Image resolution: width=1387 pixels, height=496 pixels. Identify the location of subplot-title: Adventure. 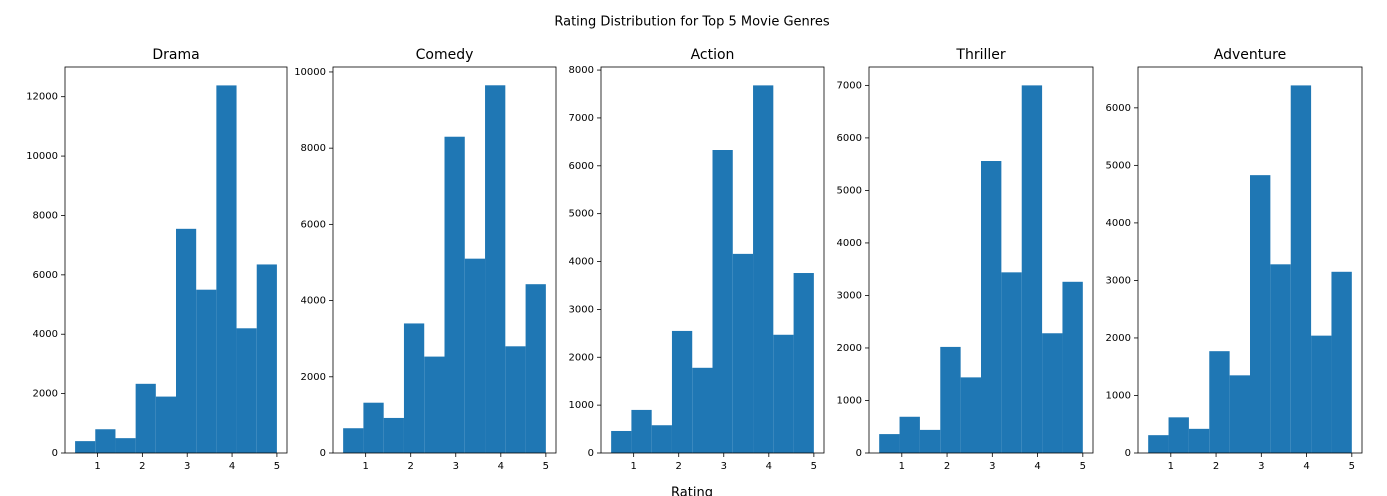
(1250, 55).